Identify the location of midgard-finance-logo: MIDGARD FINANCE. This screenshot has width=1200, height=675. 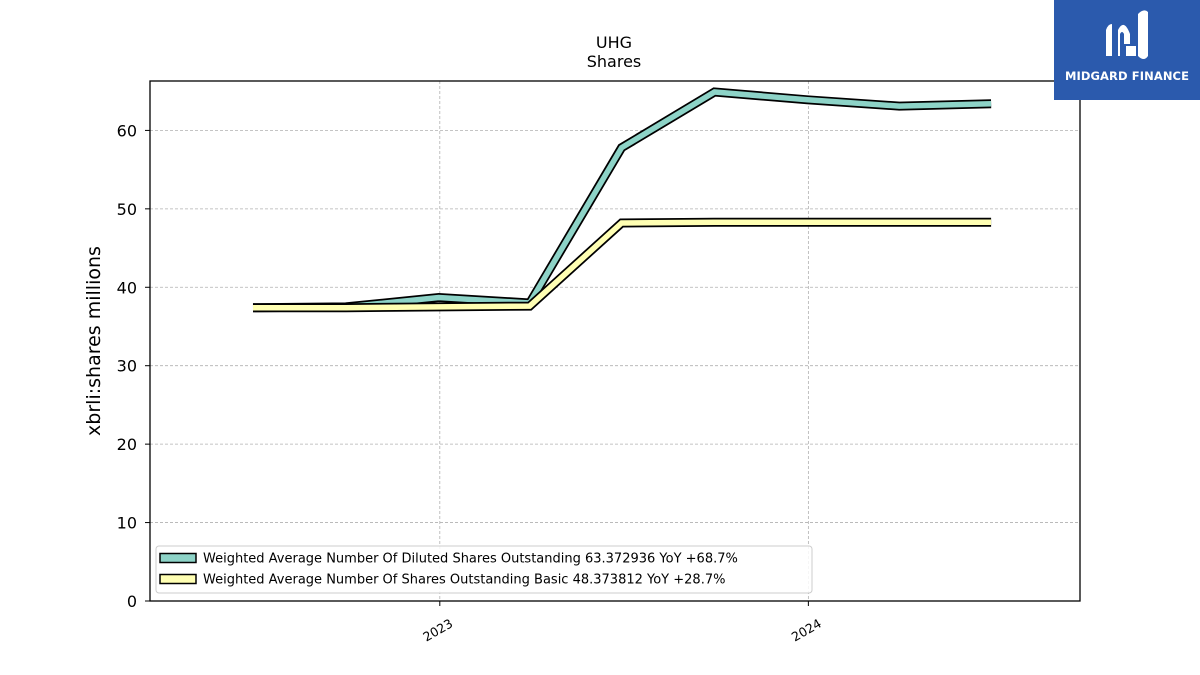
(1127, 50).